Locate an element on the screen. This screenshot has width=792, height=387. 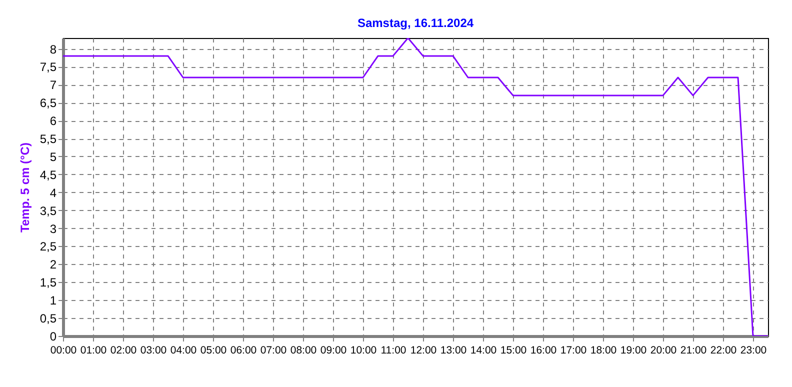
chart-title: Samstag, 16.11.2024 is located at coordinates (415, 23).